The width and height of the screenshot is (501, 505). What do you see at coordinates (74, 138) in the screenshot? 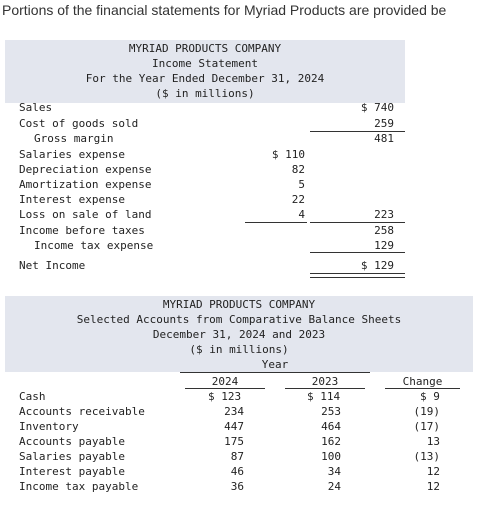
I see `income-row-label: Gross margin` at bounding box center [74, 138].